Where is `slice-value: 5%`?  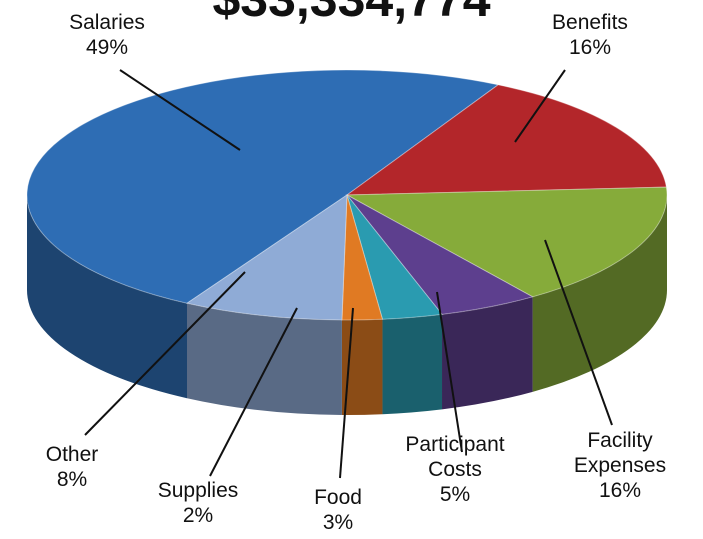
slice-value: 5% is located at coordinates (455, 494).